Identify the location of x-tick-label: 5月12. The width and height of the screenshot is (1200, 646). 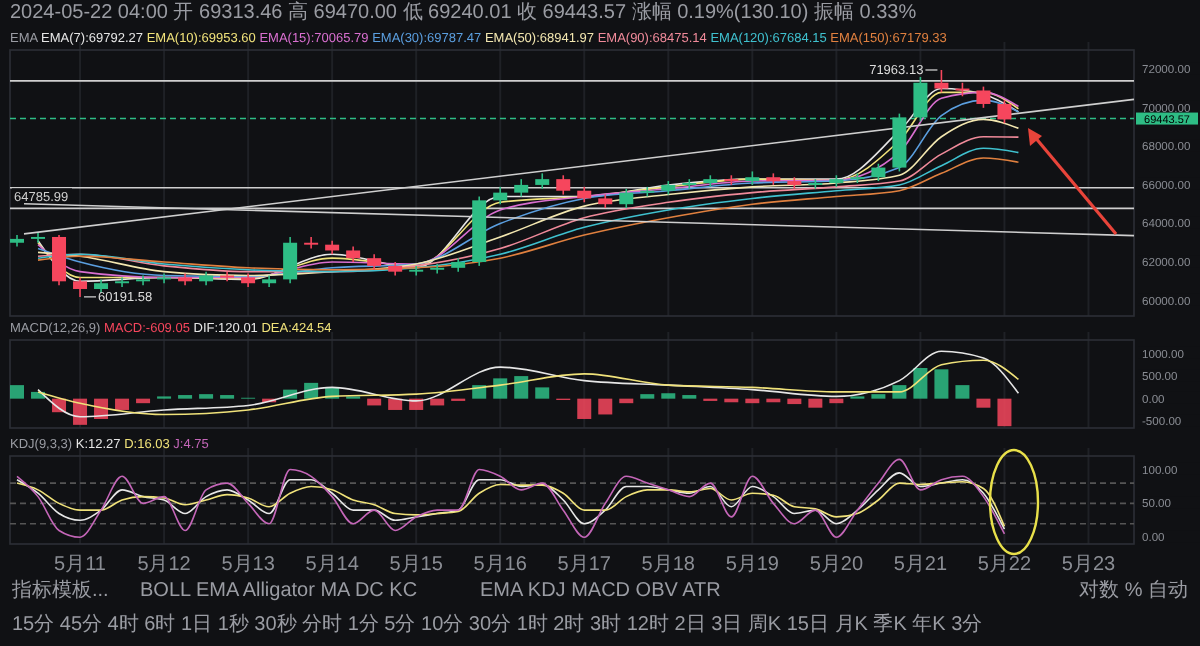
(164, 565).